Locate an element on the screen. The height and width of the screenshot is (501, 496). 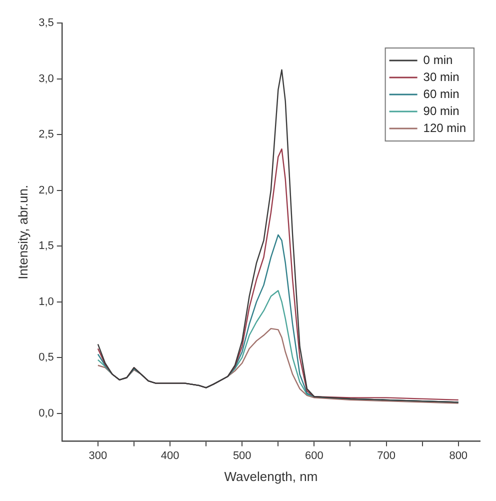
y-tick-label: 2,5 is located at coordinates (46, 134).